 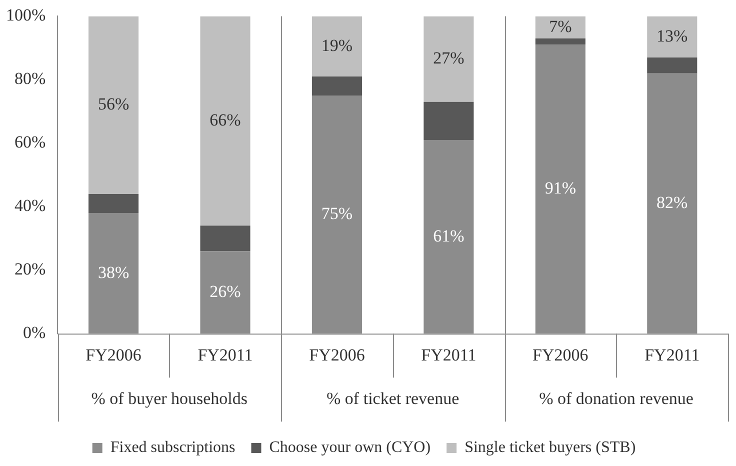 What do you see at coordinates (26, 15) in the screenshot?
I see `y-tick-label: 100%` at bounding box center [26, 15].